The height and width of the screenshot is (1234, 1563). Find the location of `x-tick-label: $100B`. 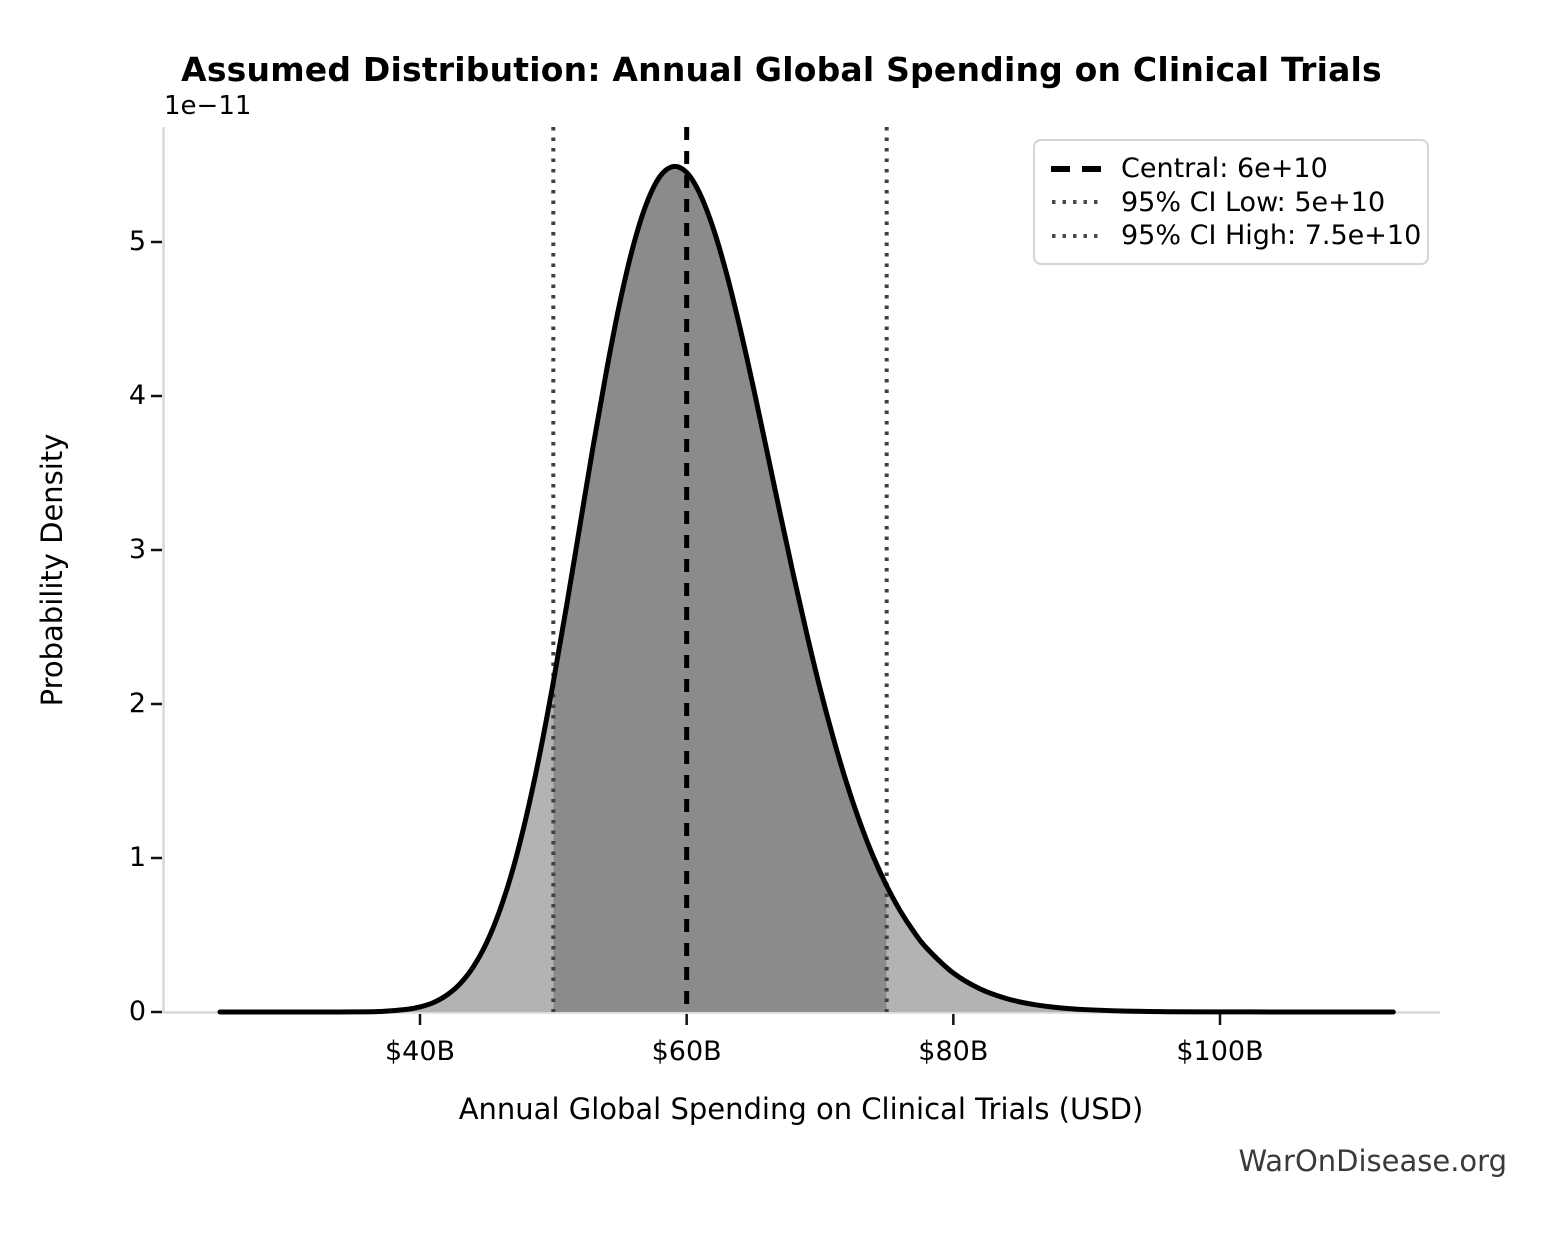

x-tick-label: $100B is located at coordinates (1220, 1051).